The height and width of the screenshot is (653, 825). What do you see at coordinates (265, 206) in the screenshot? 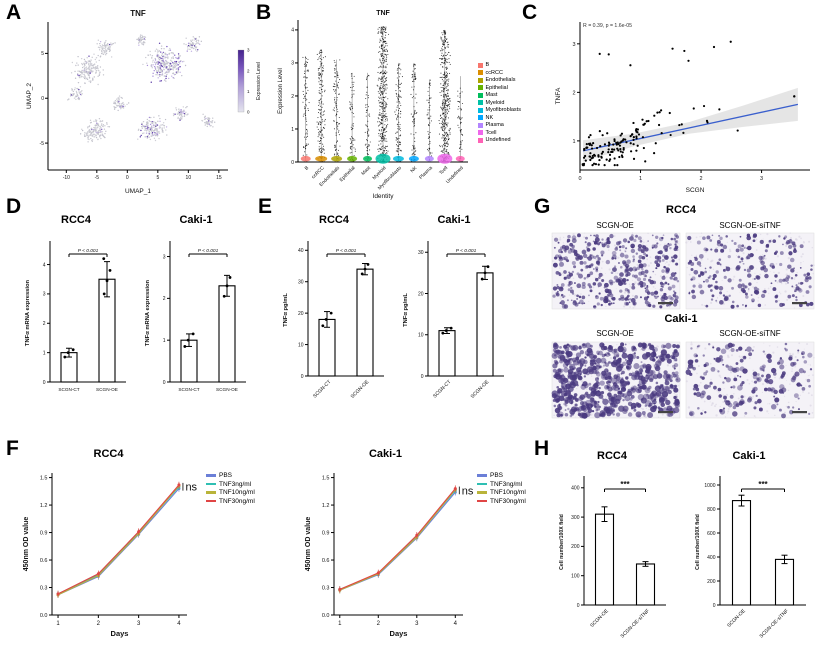
I see `panel-label-e: E` at bounding box center [265, 206].